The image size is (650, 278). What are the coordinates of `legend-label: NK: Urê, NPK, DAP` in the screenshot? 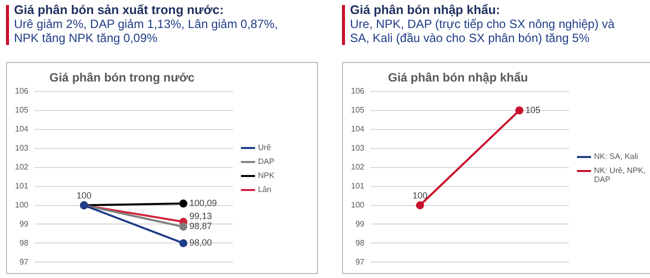 It's located at (620, 175).